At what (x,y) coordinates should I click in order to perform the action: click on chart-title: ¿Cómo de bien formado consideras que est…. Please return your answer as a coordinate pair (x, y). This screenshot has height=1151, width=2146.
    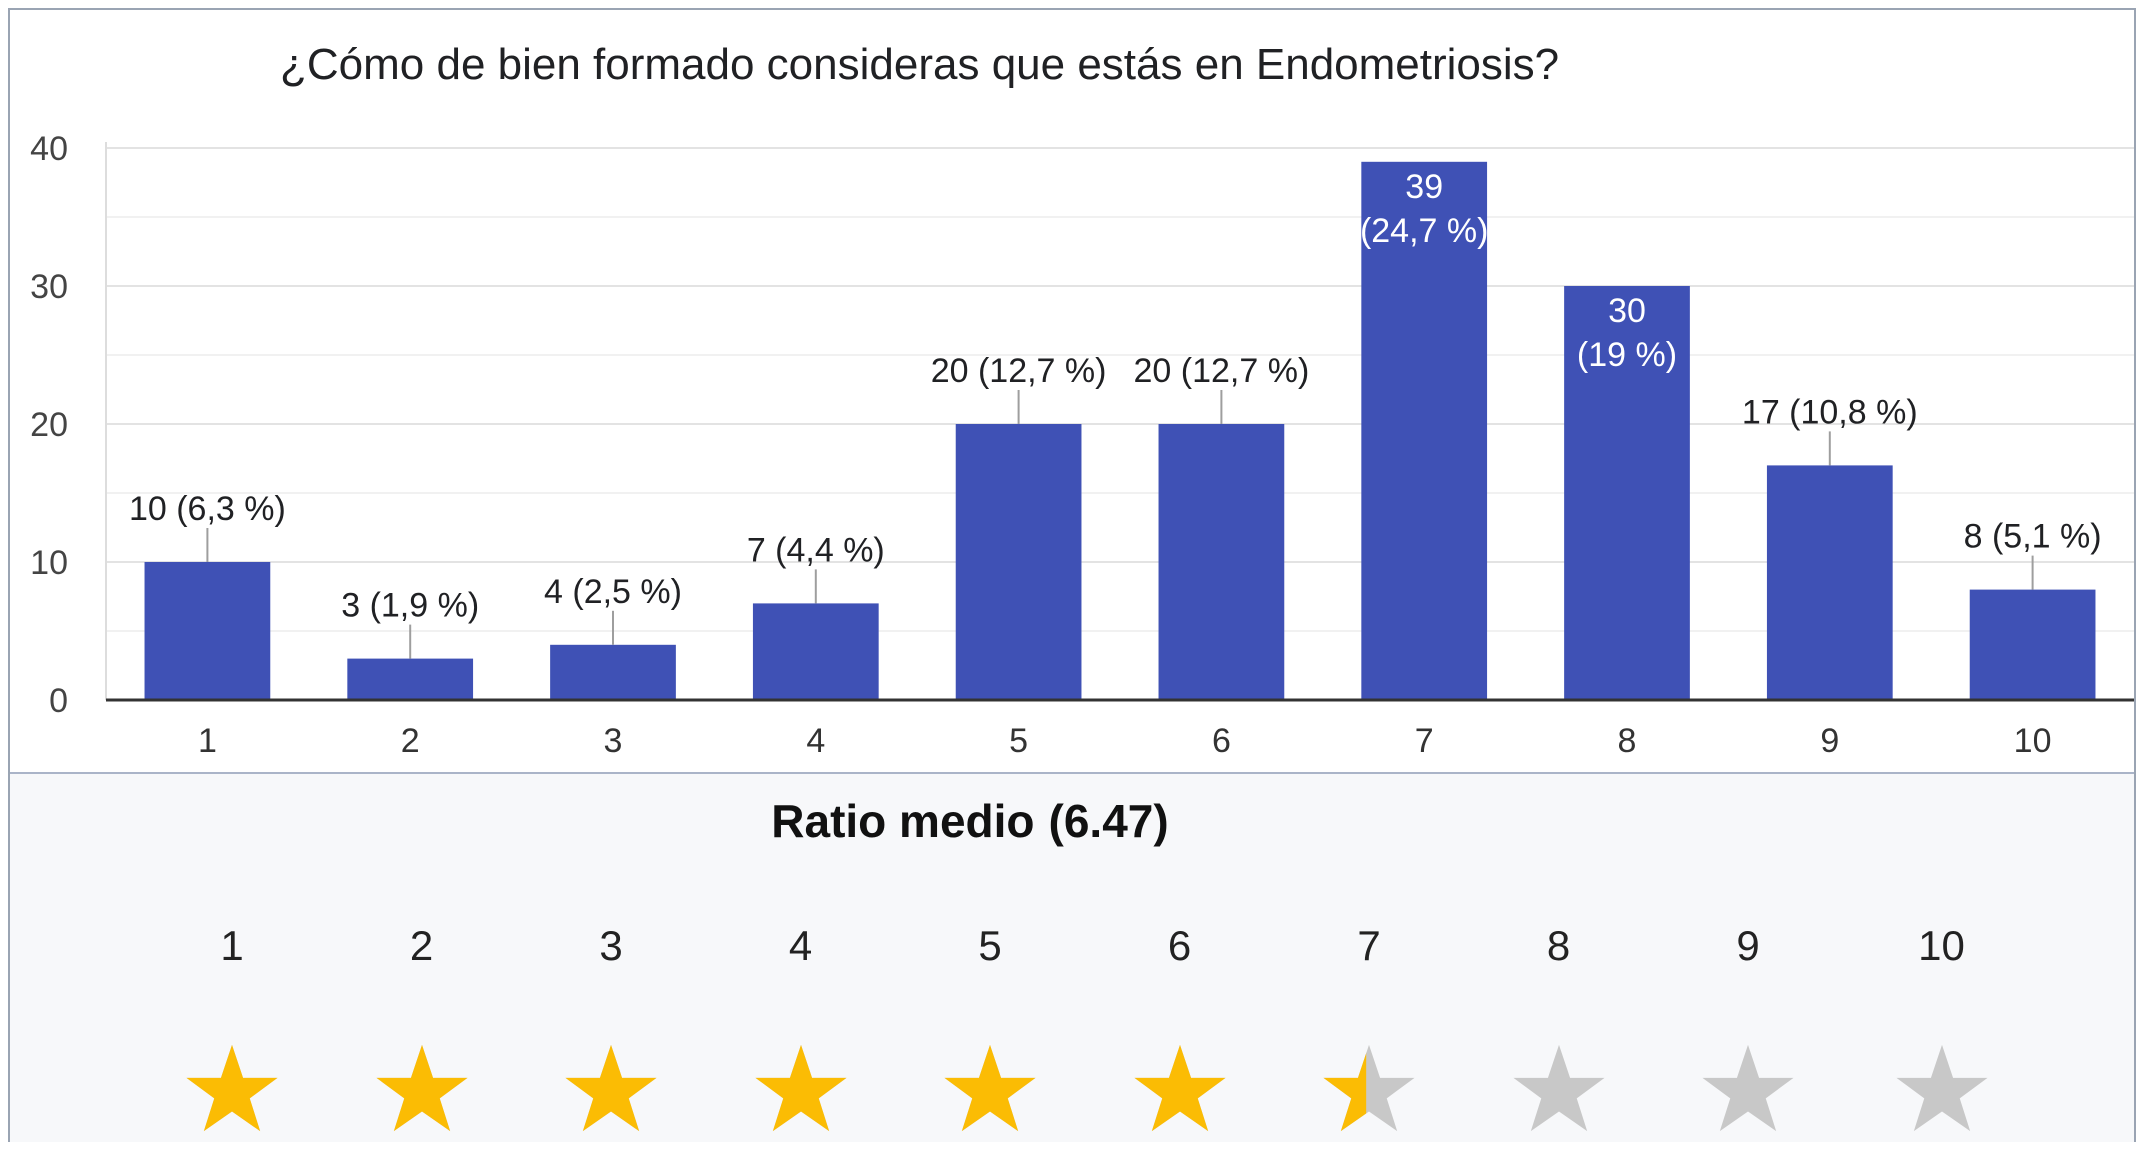
    Looking at the image, I should click on (920, 64).